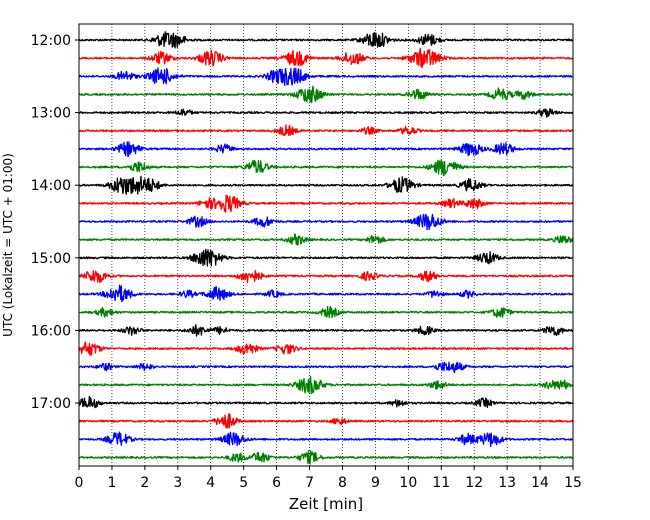 The image size is (650, 520). Describe the element at coordinates (177, 483) in the screenshot. I see `x-tick-label-3: 3` at that location.